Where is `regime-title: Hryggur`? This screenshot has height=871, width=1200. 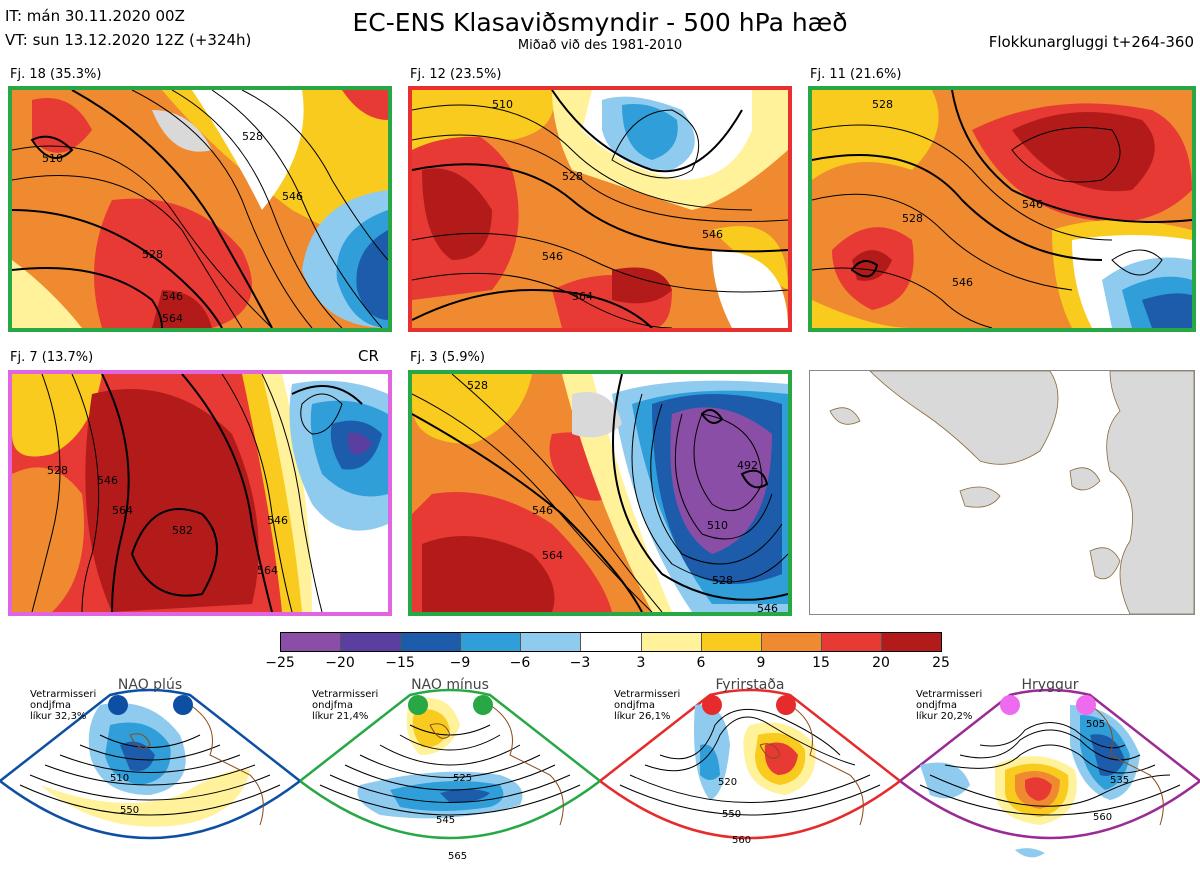 regime-title: Hryggur is located at coordinates (1050, 685).